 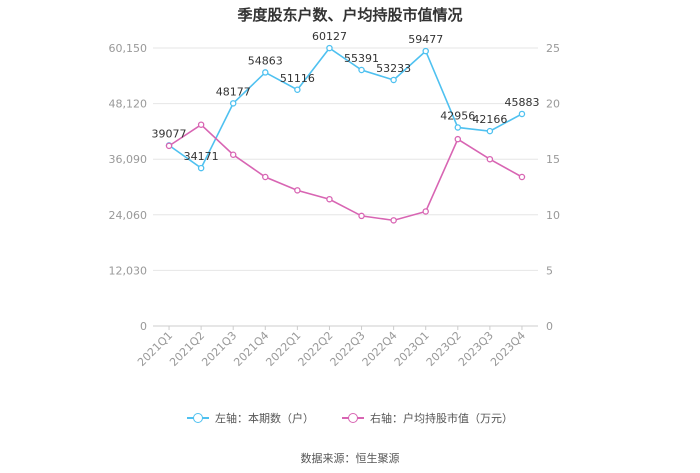 What do you see at coordinates (350, 15) in the screenshot?
I see `chart-title: 季度股东户数、户均持股市值情况` at bounding box center [350, 15].